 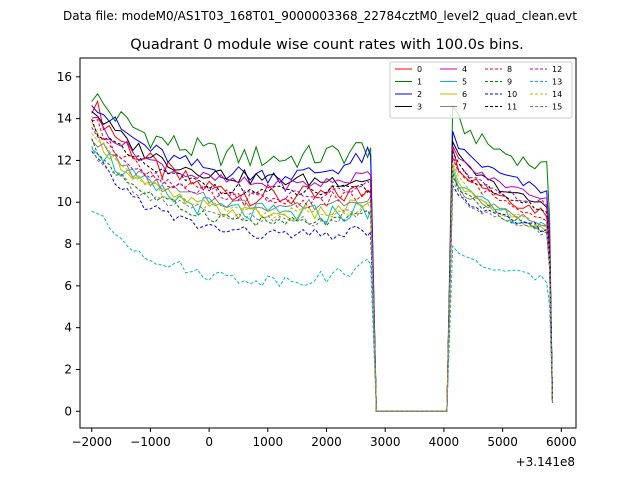 I want to click on legend-label-14: 14, so click(x=557, y=94).